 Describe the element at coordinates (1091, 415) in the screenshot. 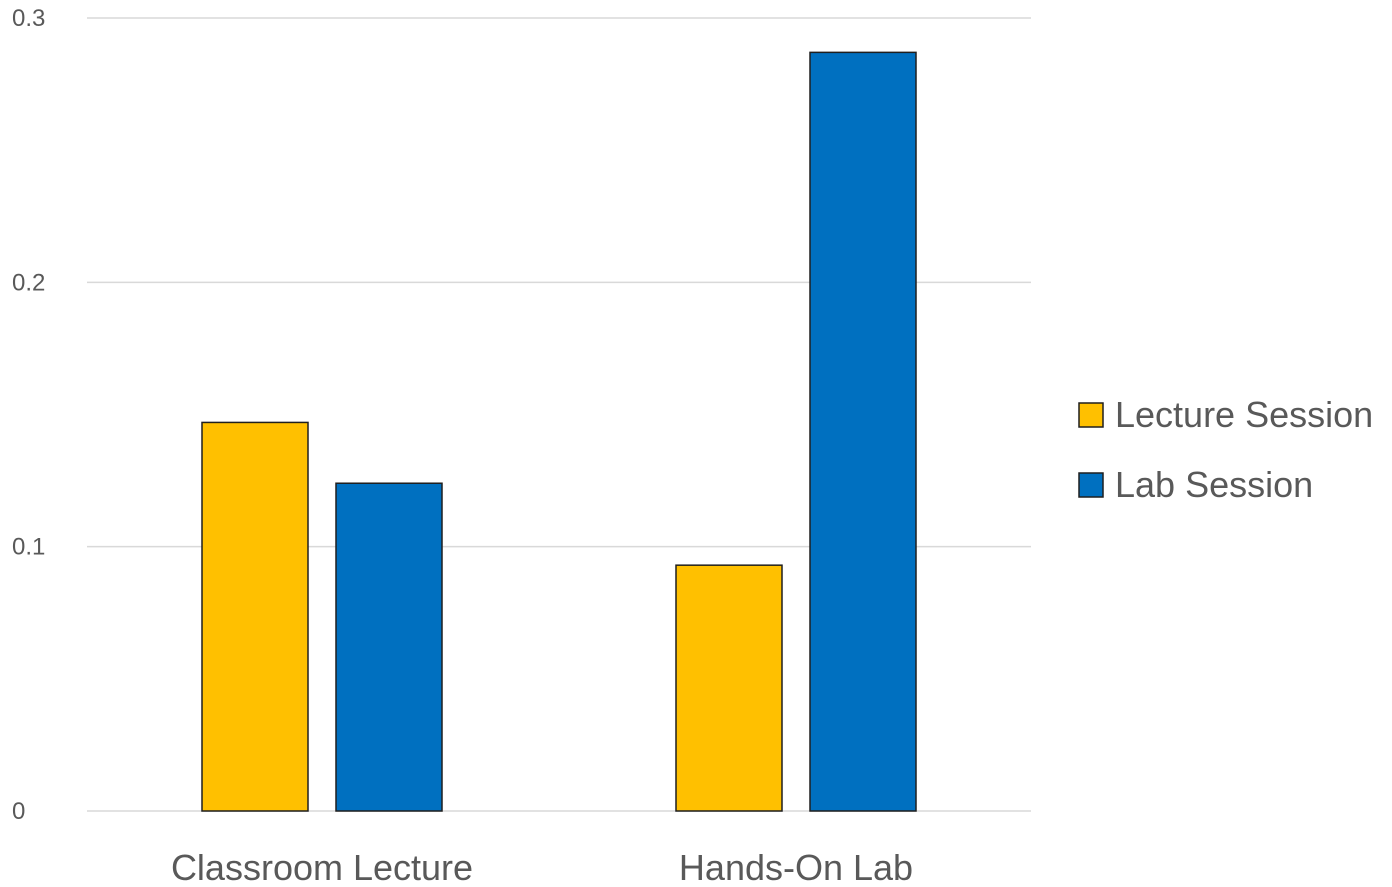

I see `legend-swatch-lecture-session` at that location.